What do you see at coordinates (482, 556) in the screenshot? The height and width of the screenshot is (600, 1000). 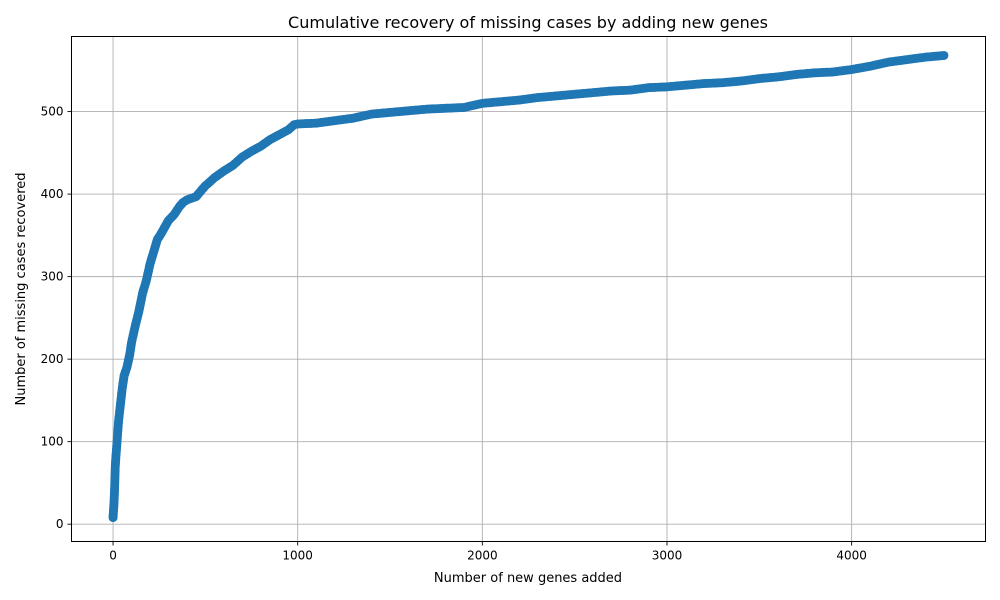 I see `x-tick-label: 2000` at bounding box center [482, 556].